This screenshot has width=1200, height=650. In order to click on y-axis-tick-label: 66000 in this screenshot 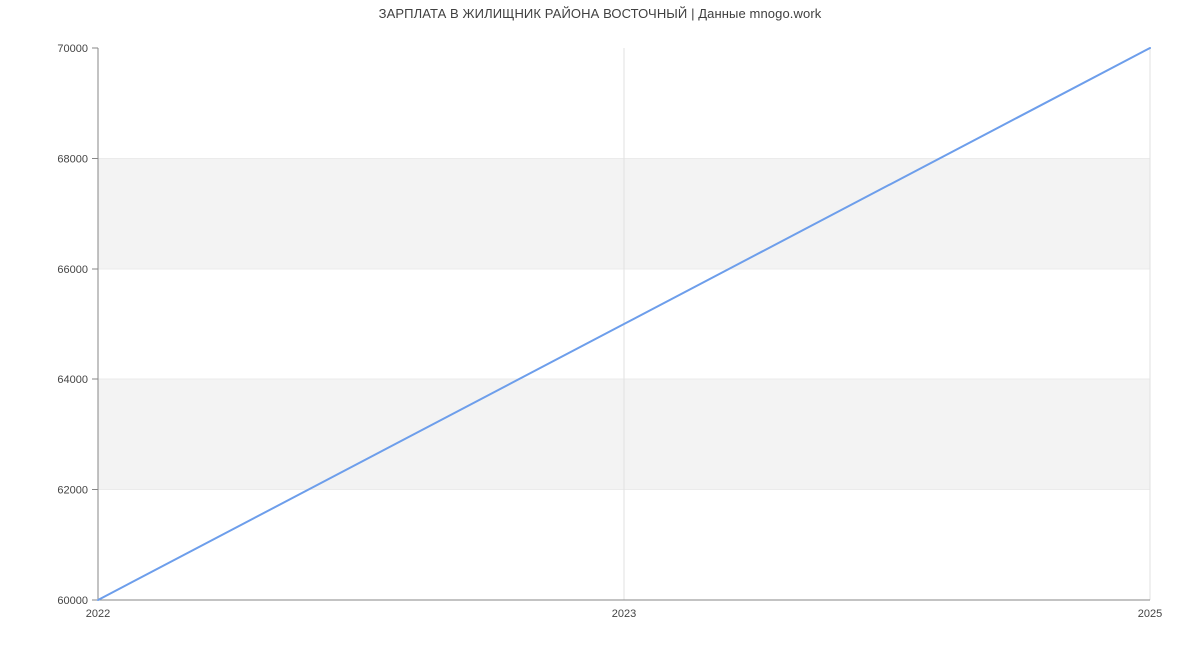, I will do `click(72, 270)`.